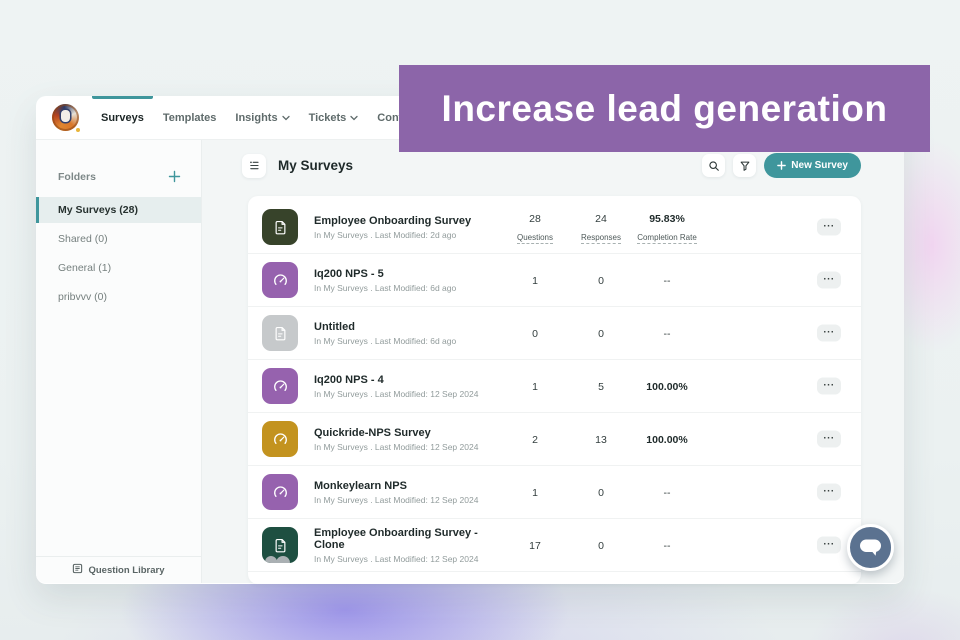 This screenshot has height=640, width=960. What do you see at coordinates (385, 340) in the screenshot?
I see `survey-meta: In My Surveys . Last Modified: 6d ago` at bounding box center [385, 340].